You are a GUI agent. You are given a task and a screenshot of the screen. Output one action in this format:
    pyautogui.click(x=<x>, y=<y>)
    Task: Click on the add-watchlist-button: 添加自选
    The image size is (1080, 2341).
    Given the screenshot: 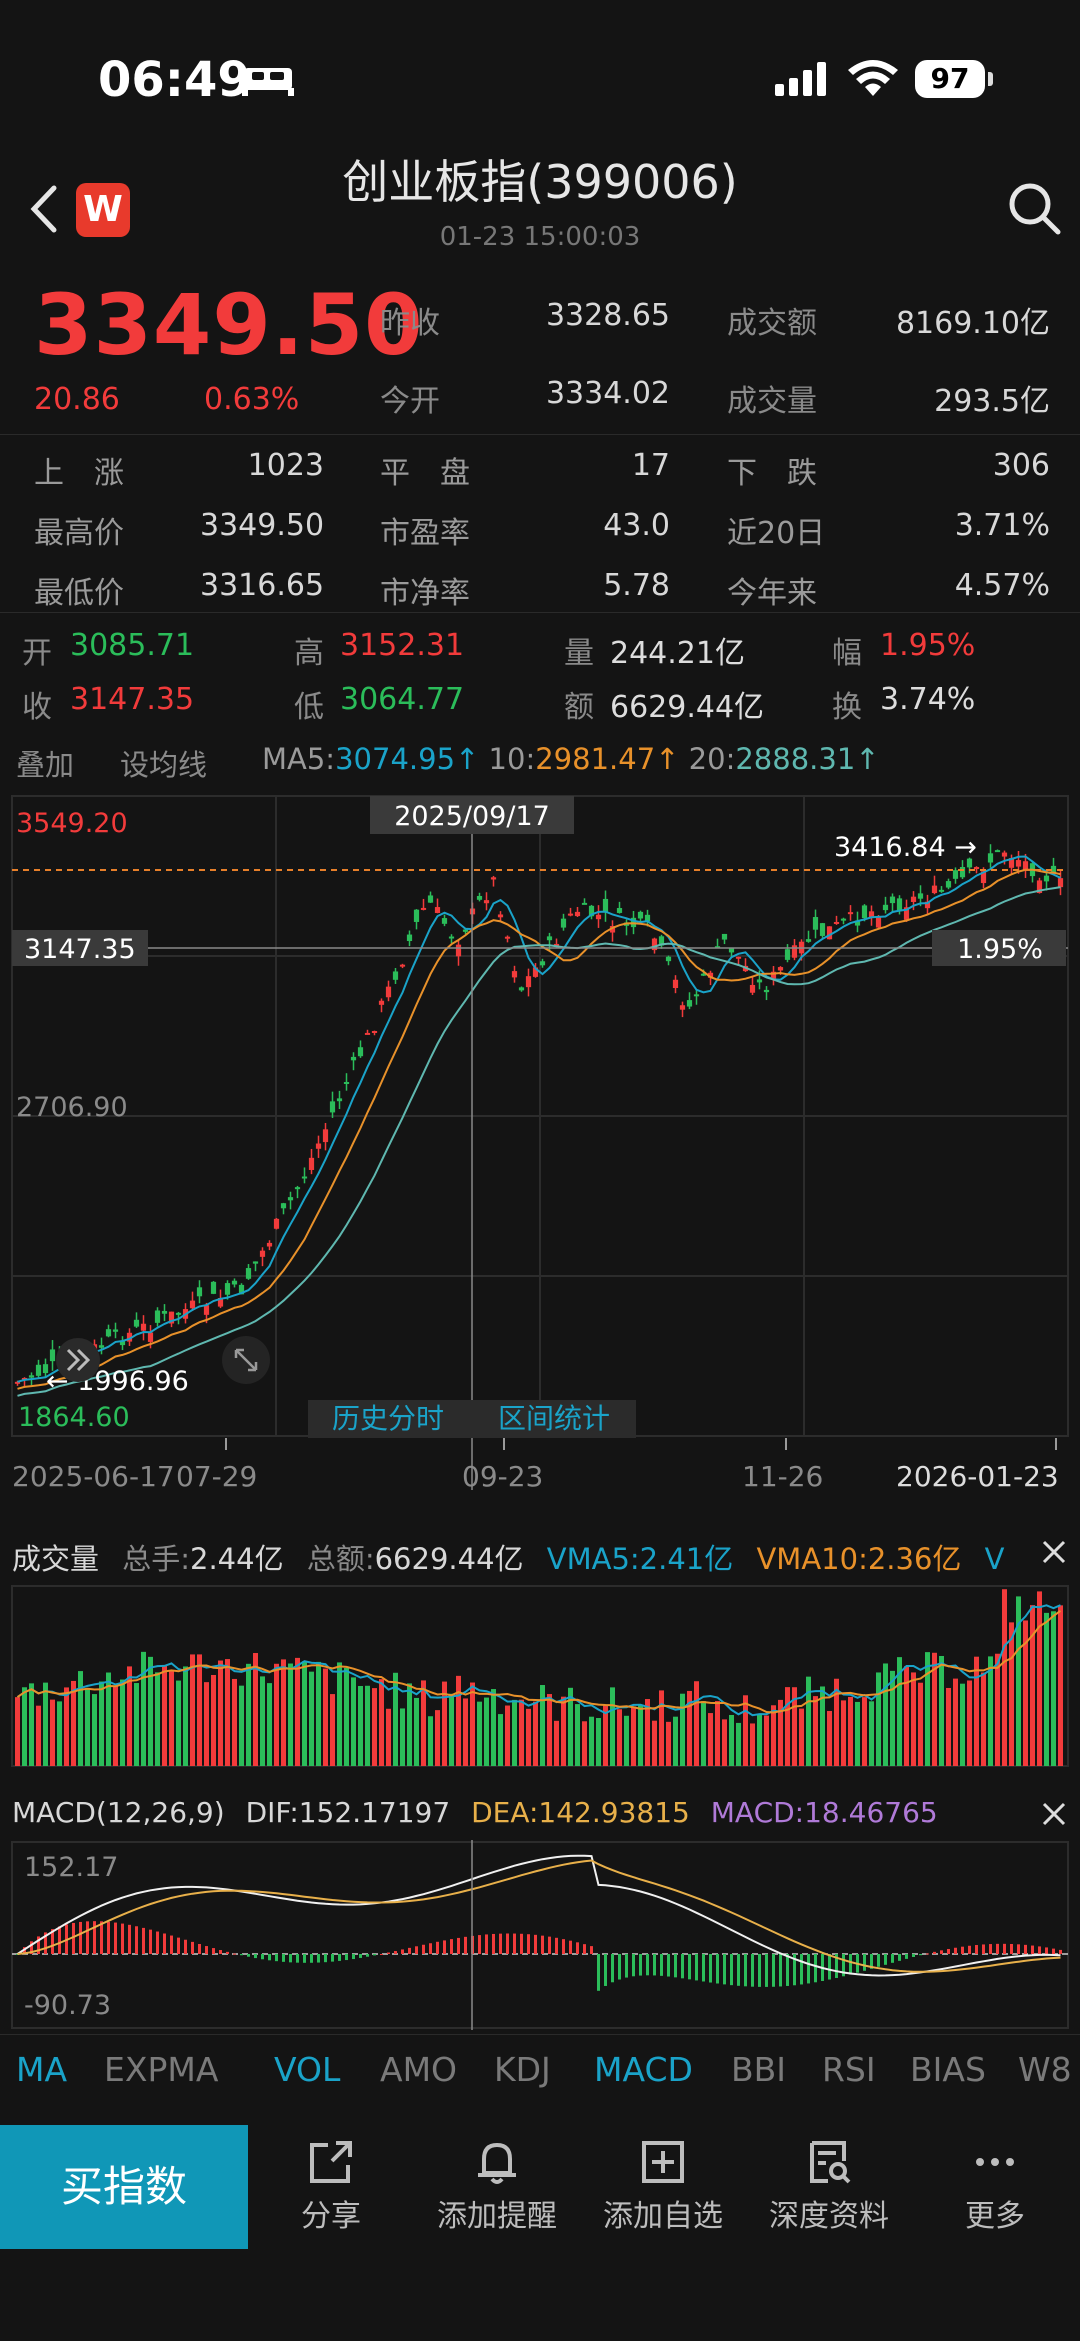 What is the action you would take?
    pyautogui.click(x=663, y=2187)
    